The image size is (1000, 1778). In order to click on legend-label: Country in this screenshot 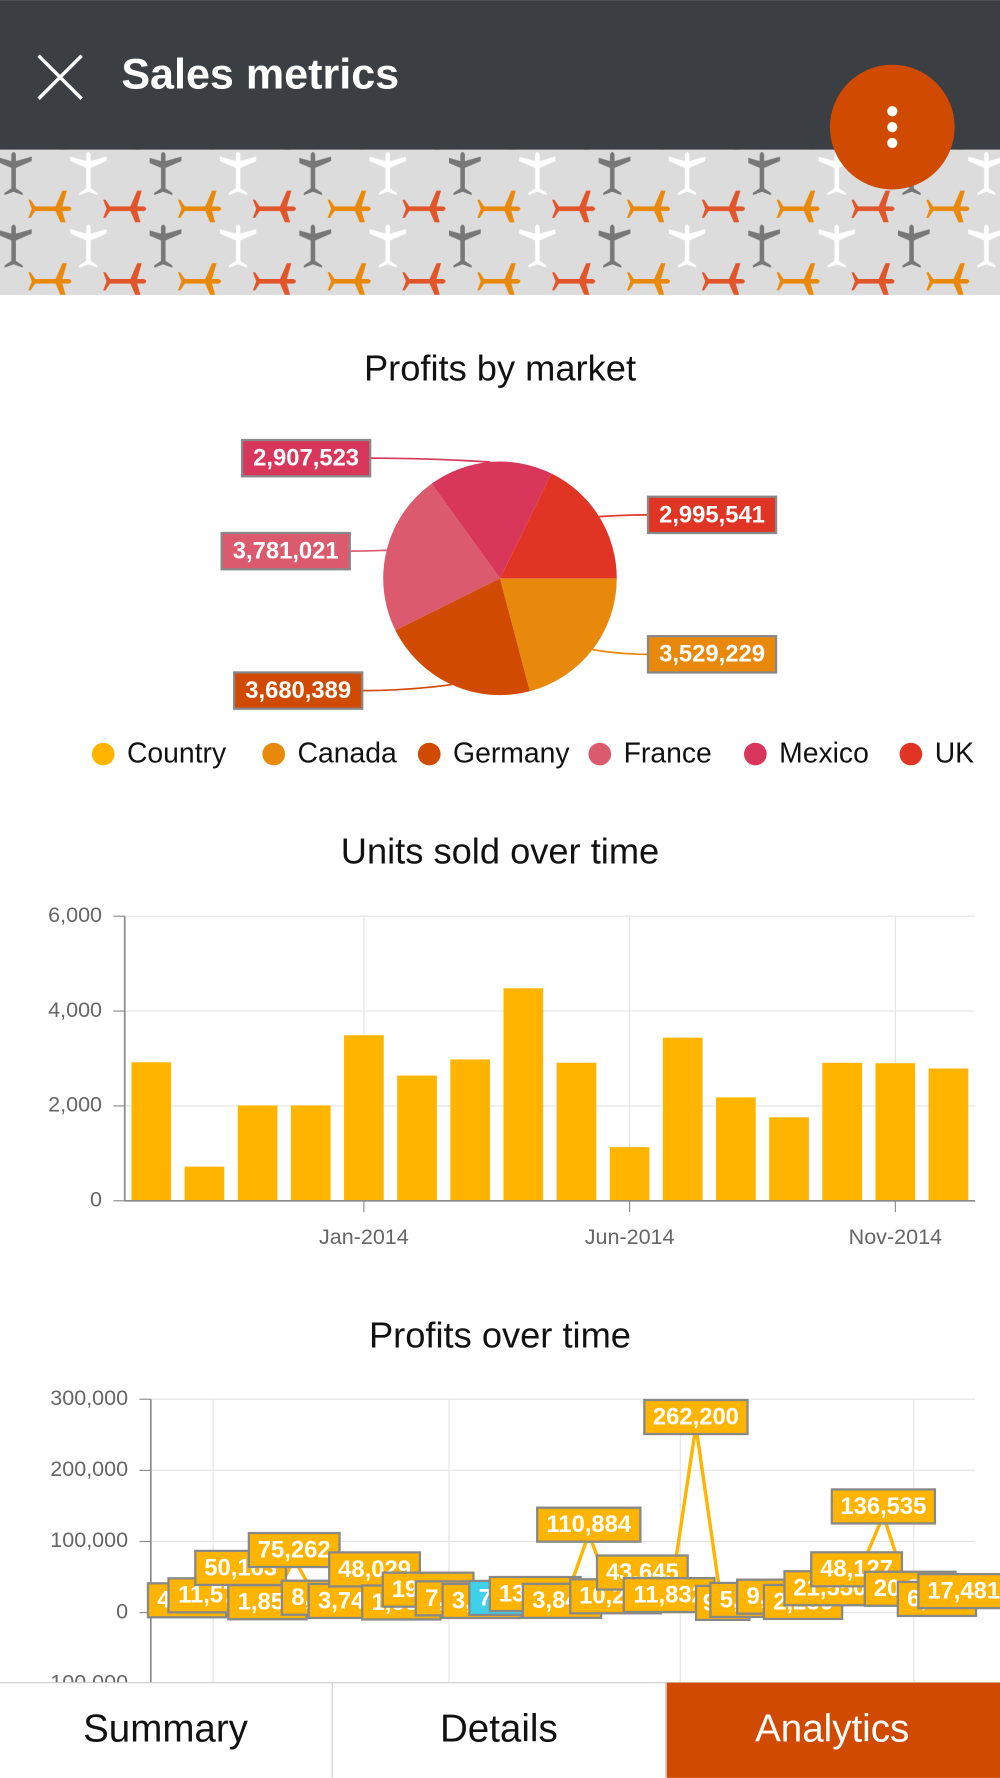, I will do `click(177, 754)`.